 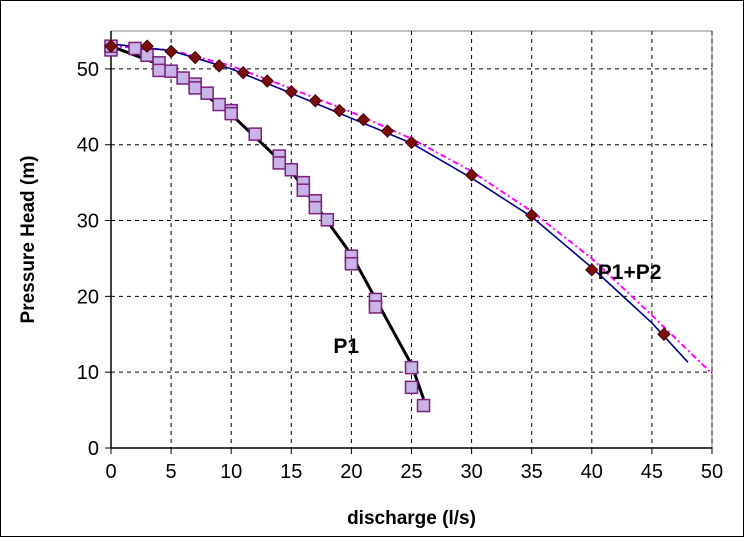 What do you see at coordinates (471, 472) in the screenshot?
I see `x-tick-label: 30` at bounding box center [471, 472].